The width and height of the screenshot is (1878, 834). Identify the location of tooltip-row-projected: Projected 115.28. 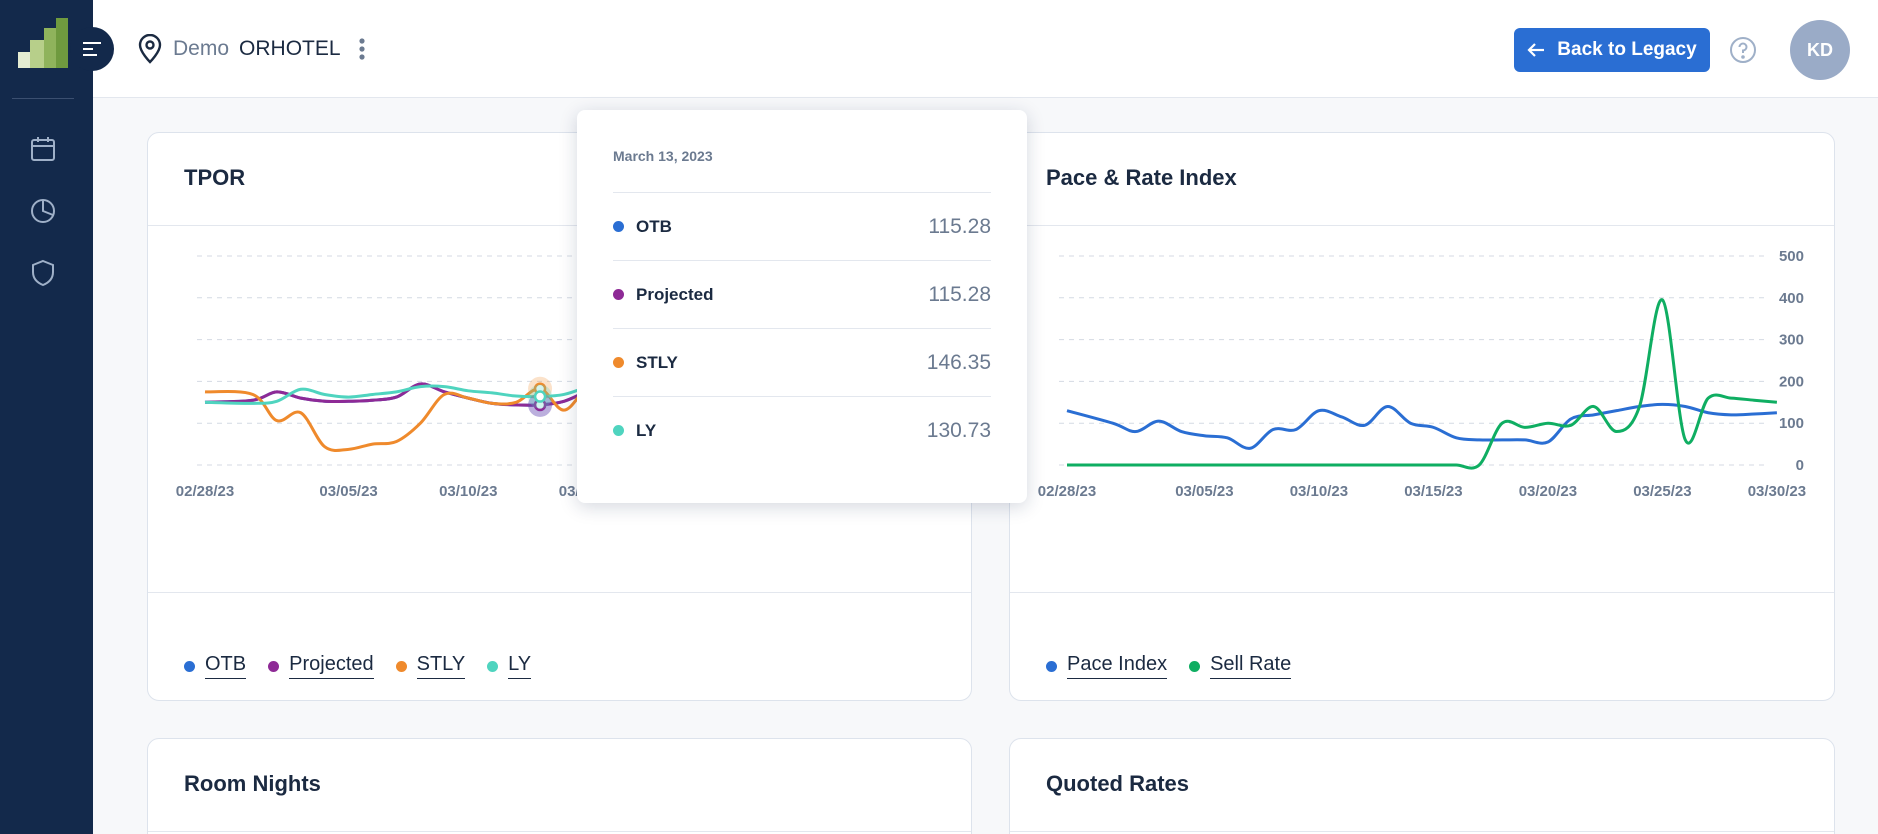
(802, 294).